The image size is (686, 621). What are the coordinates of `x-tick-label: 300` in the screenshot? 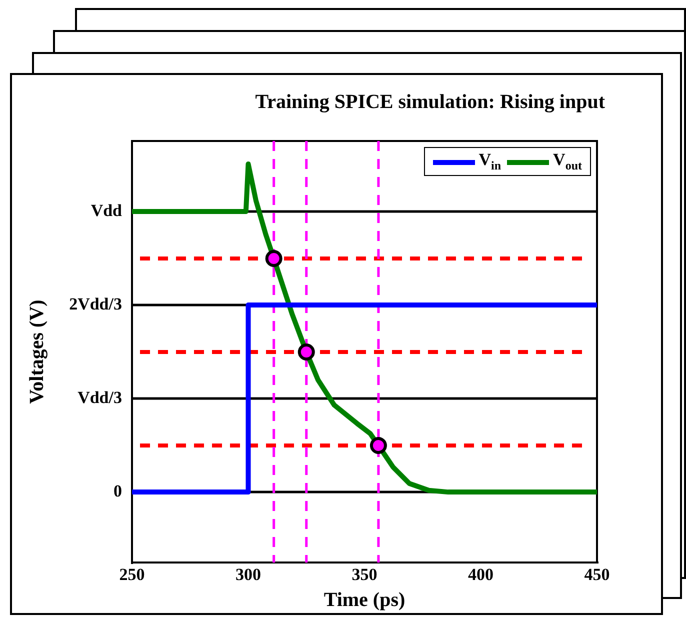 It's located at (248, 574).